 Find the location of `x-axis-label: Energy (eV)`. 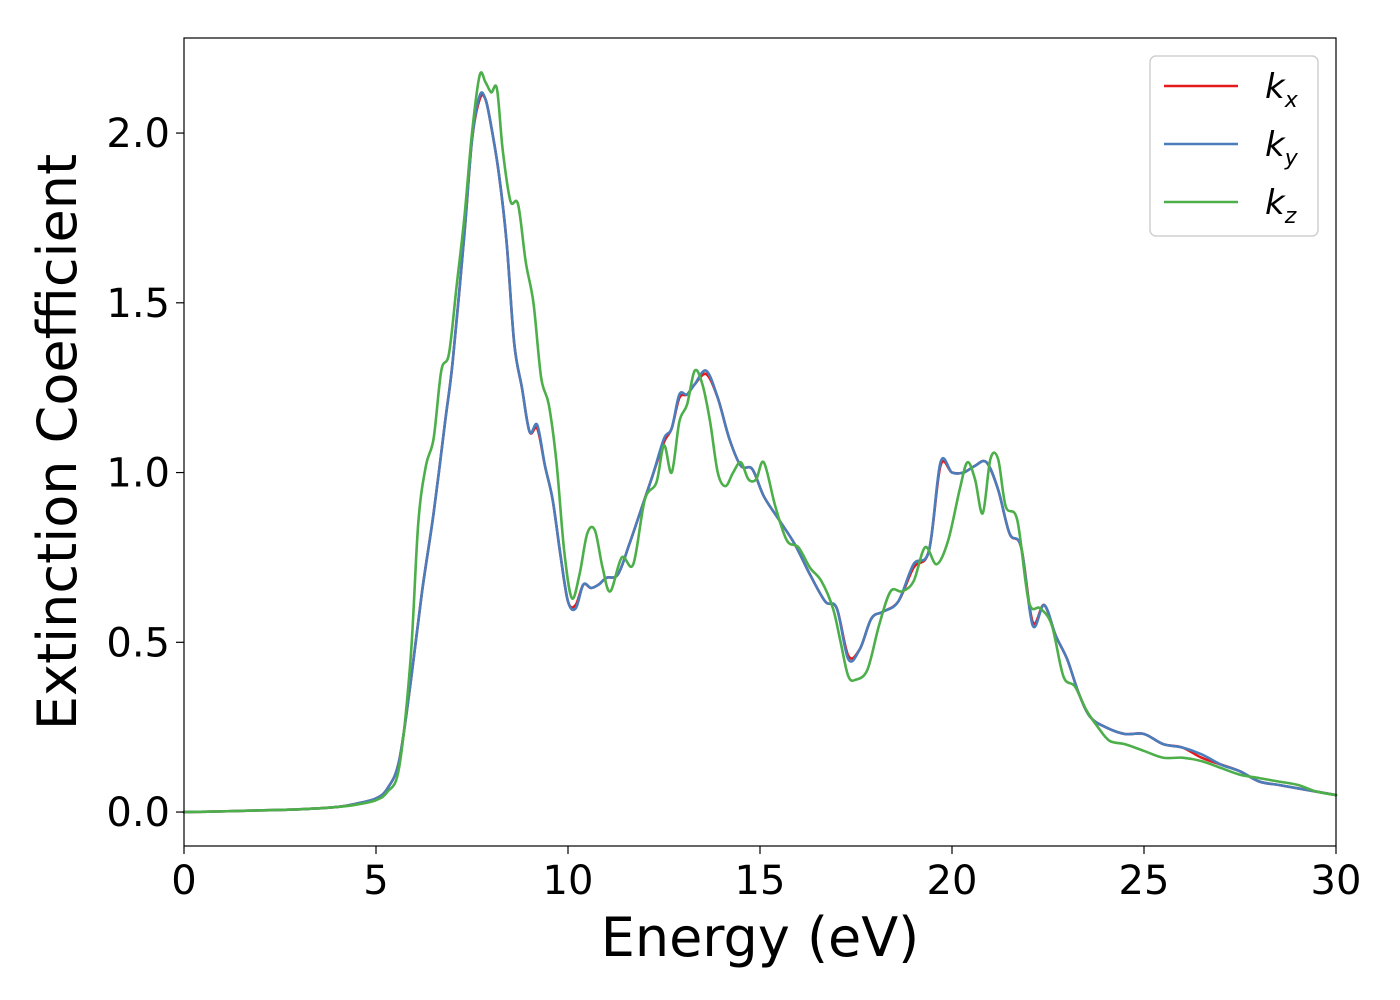

x-axis-label: Energy (eV) is located at coordinates (760, 937).